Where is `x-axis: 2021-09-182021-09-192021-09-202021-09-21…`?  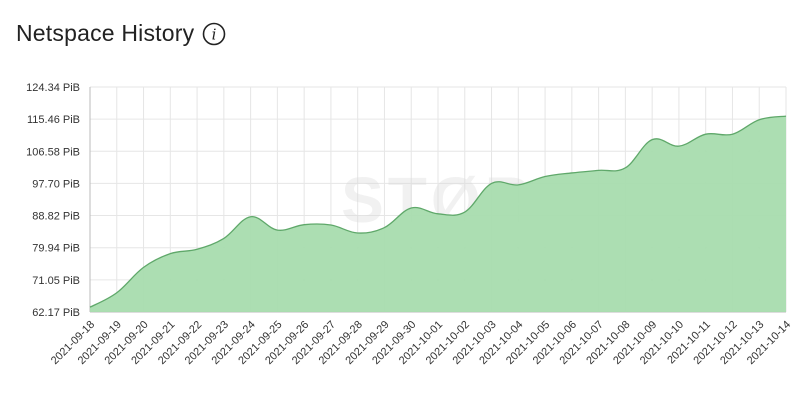 x-axis: 2021-09-182021-09-192021-09-202021-09-21… is located at coordinates (421, 343).